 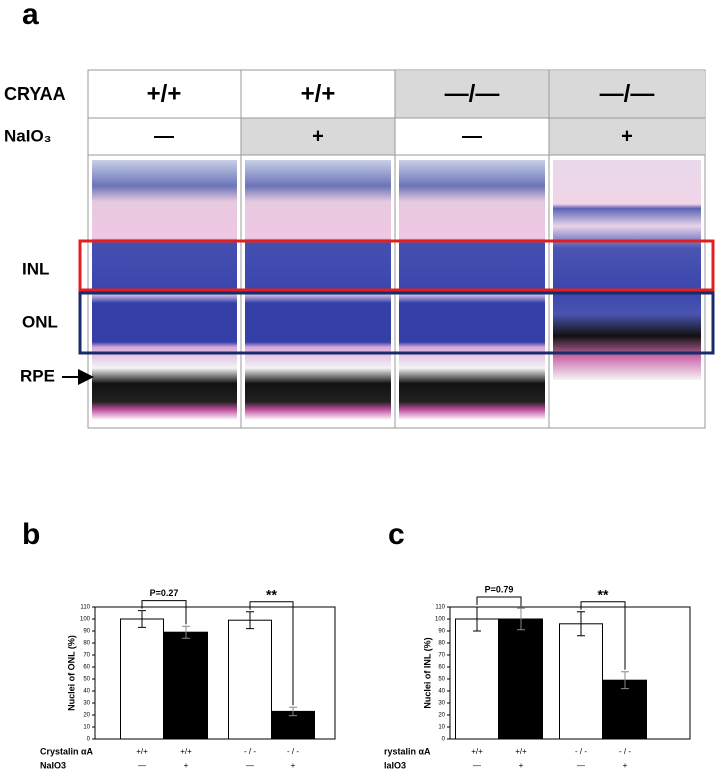 What do you see at coordinates (215, 673) in the screenshot?
I see `plot-frame` at bounding box center [215, 673].